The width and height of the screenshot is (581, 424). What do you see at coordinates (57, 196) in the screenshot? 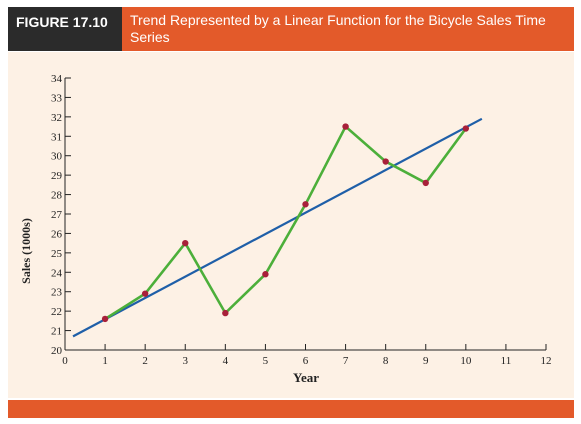
I see `y-tick-label: 28` at bounding box center [57, 196].